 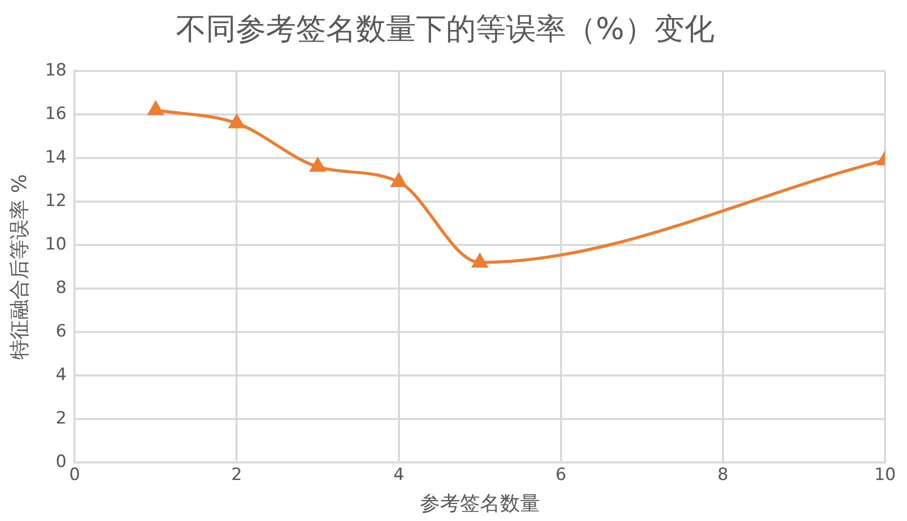 What do you see at coordinates (560, 475) in the screenshot?
I see `x-tick-label: 6` at bounding box center [560, 475].